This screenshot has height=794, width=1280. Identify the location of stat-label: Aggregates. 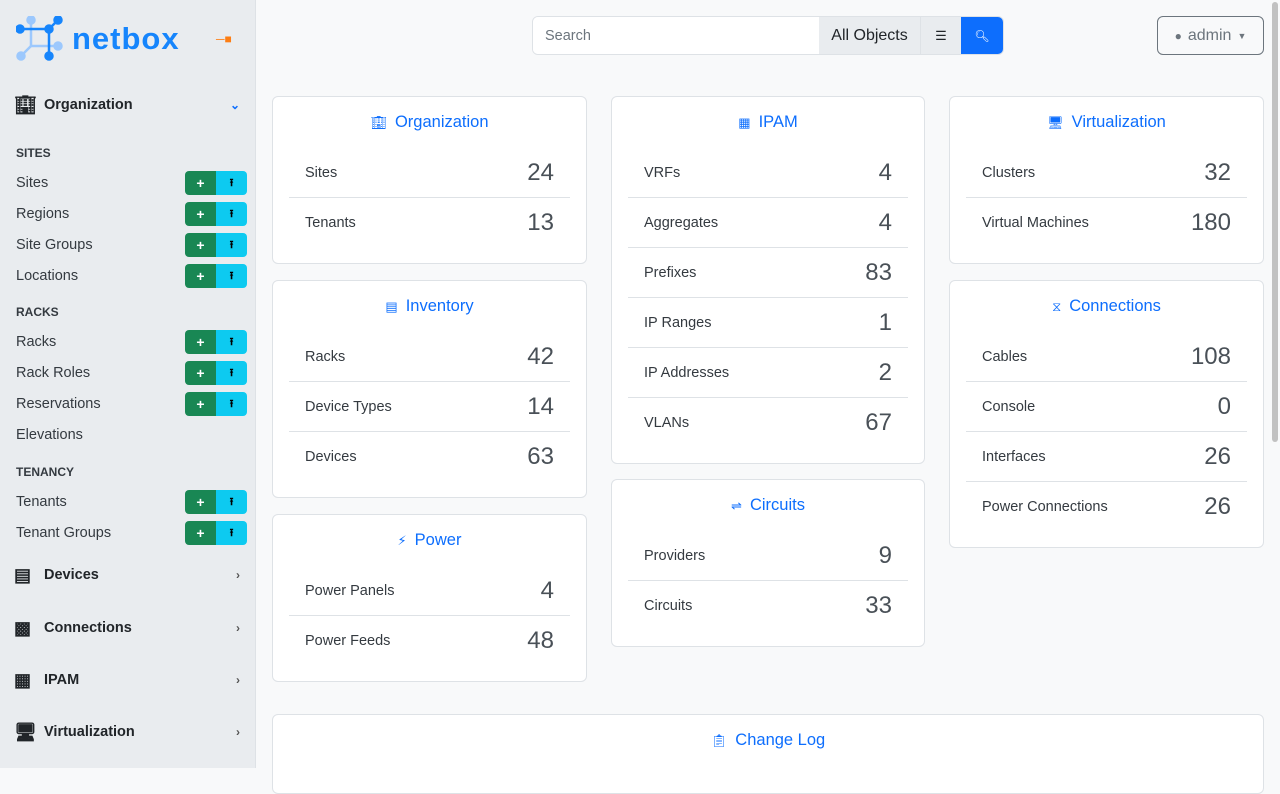
(681, 222).